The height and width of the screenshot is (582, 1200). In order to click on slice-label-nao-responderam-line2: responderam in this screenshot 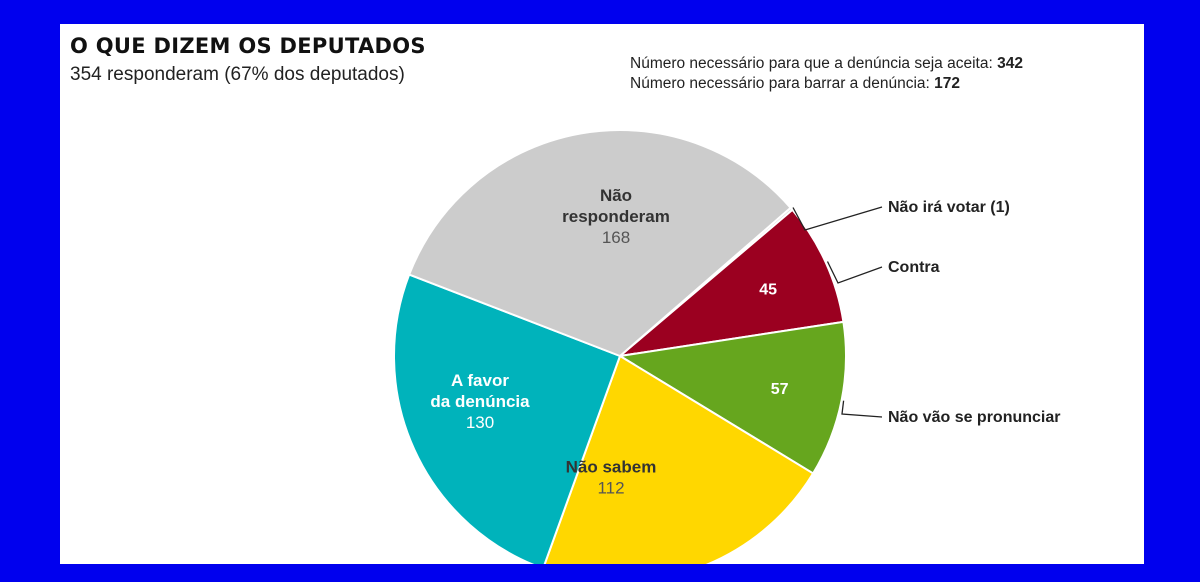, I will do `click(616, 216)`.